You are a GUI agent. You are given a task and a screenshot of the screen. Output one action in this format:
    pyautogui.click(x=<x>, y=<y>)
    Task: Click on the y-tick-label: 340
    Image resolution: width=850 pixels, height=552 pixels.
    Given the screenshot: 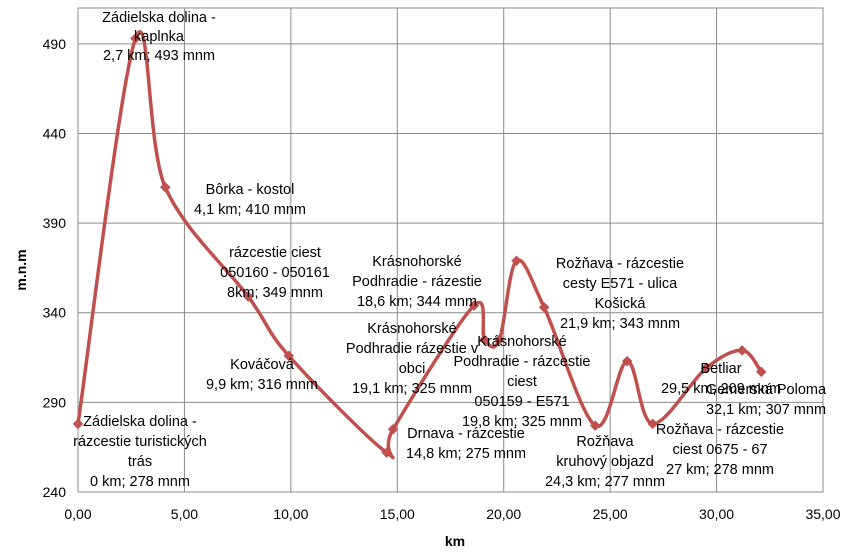 What is the action you would take?
    pyautogui.click(x=55, y=313)
    